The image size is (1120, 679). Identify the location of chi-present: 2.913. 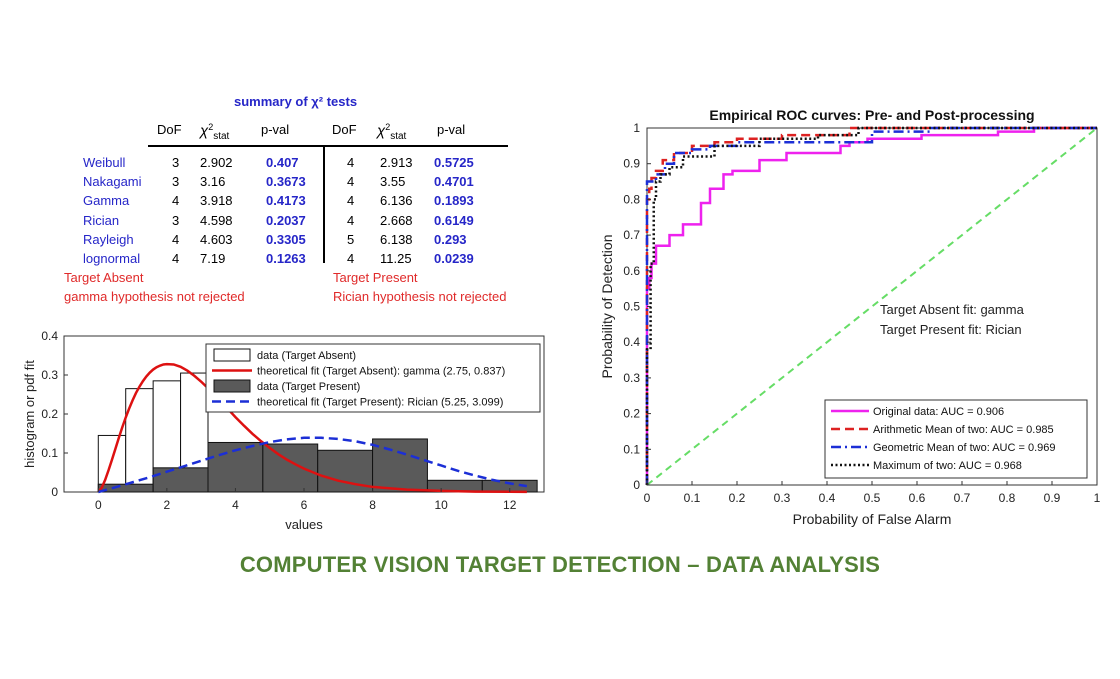
(396, 162).